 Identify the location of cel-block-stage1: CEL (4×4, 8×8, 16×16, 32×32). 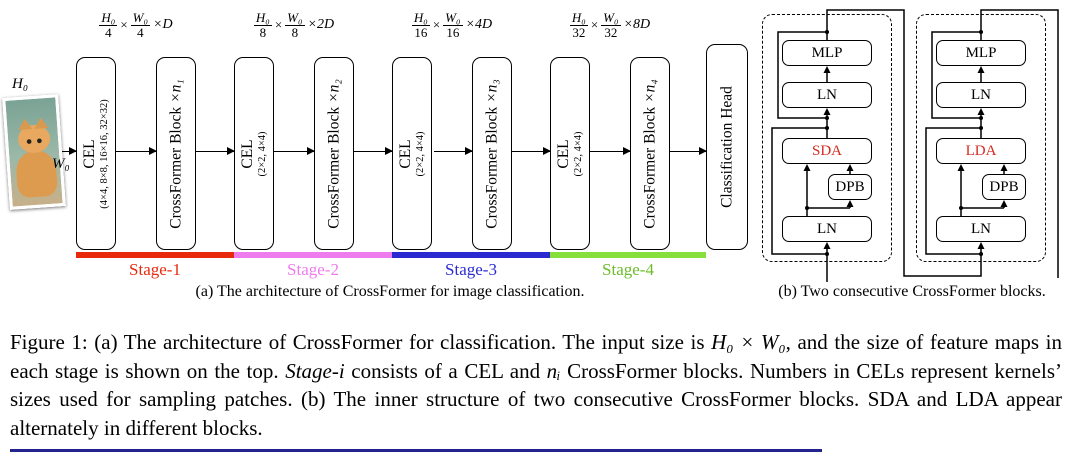
(96, 153).